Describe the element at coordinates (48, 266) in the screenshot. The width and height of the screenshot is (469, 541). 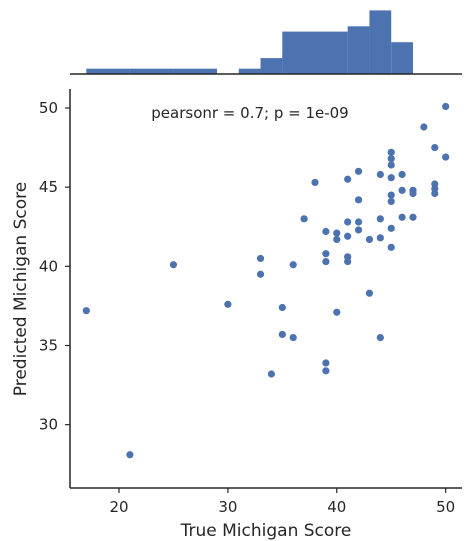
I see `y-tick-label: 40` at that location.